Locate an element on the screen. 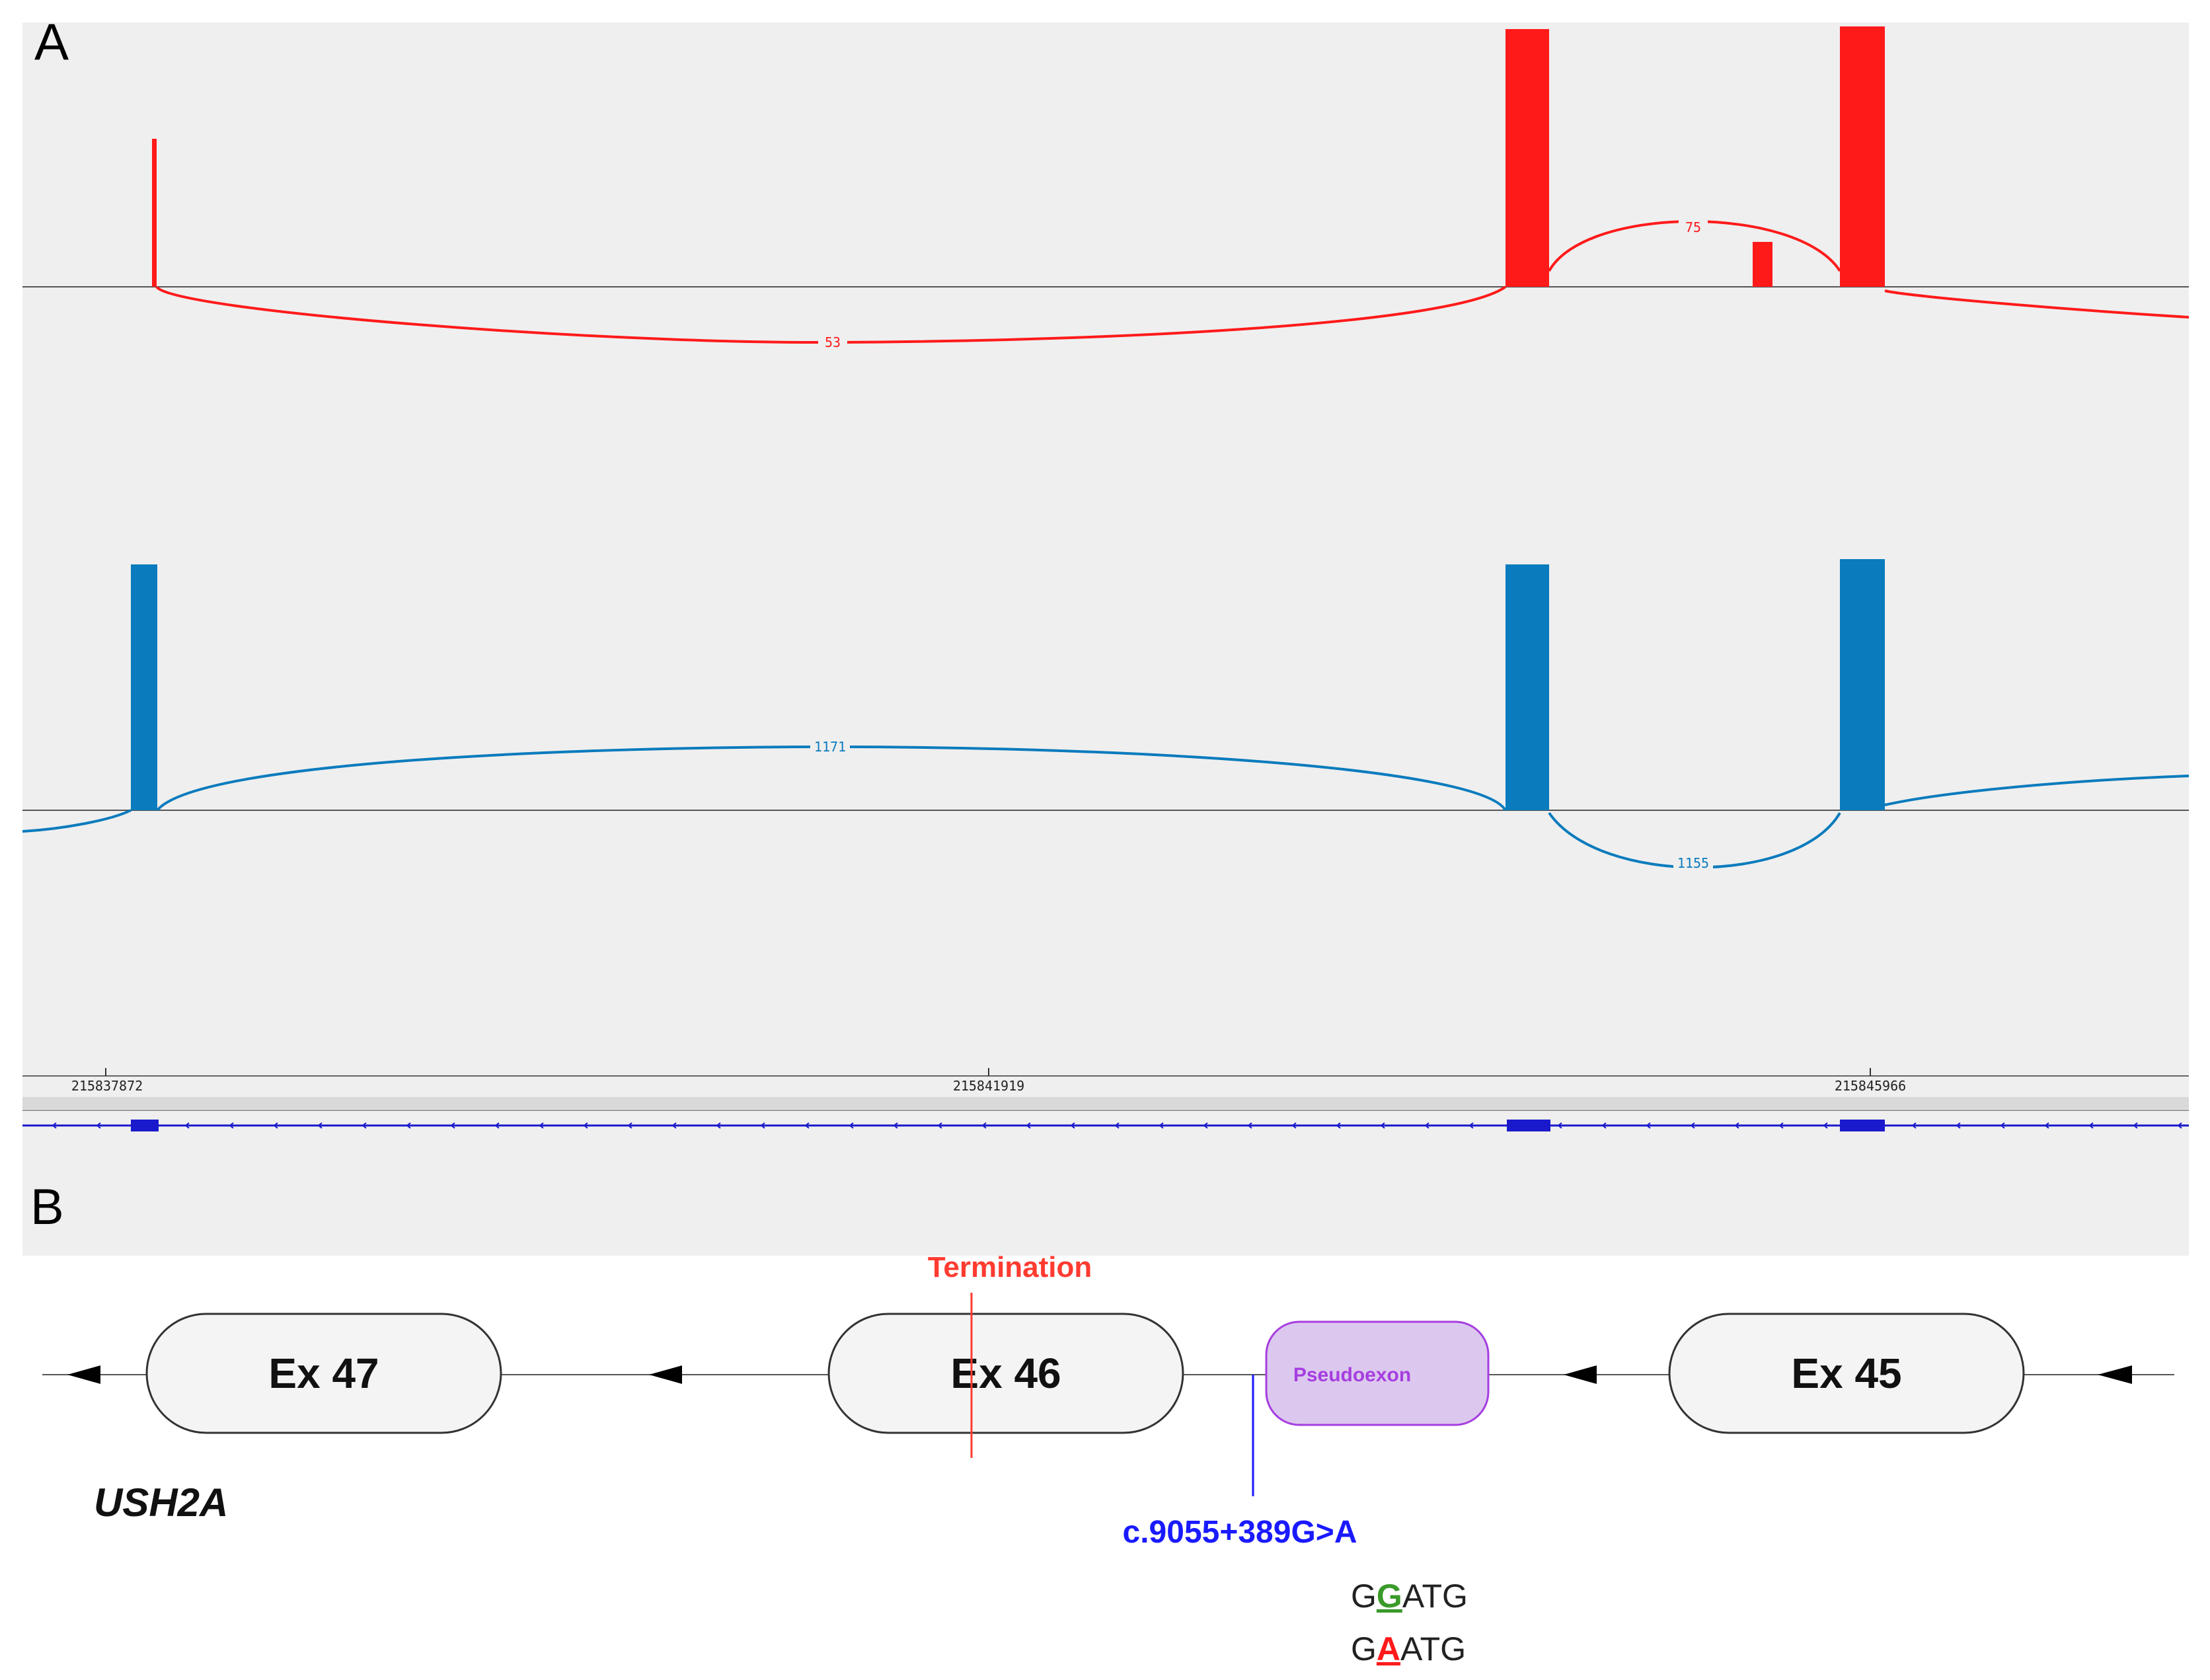 This screenshot has width=2210, height=1680. genomic-ruler: 215837872 215841919 215845966 is located at coordinates (1105, 1089).